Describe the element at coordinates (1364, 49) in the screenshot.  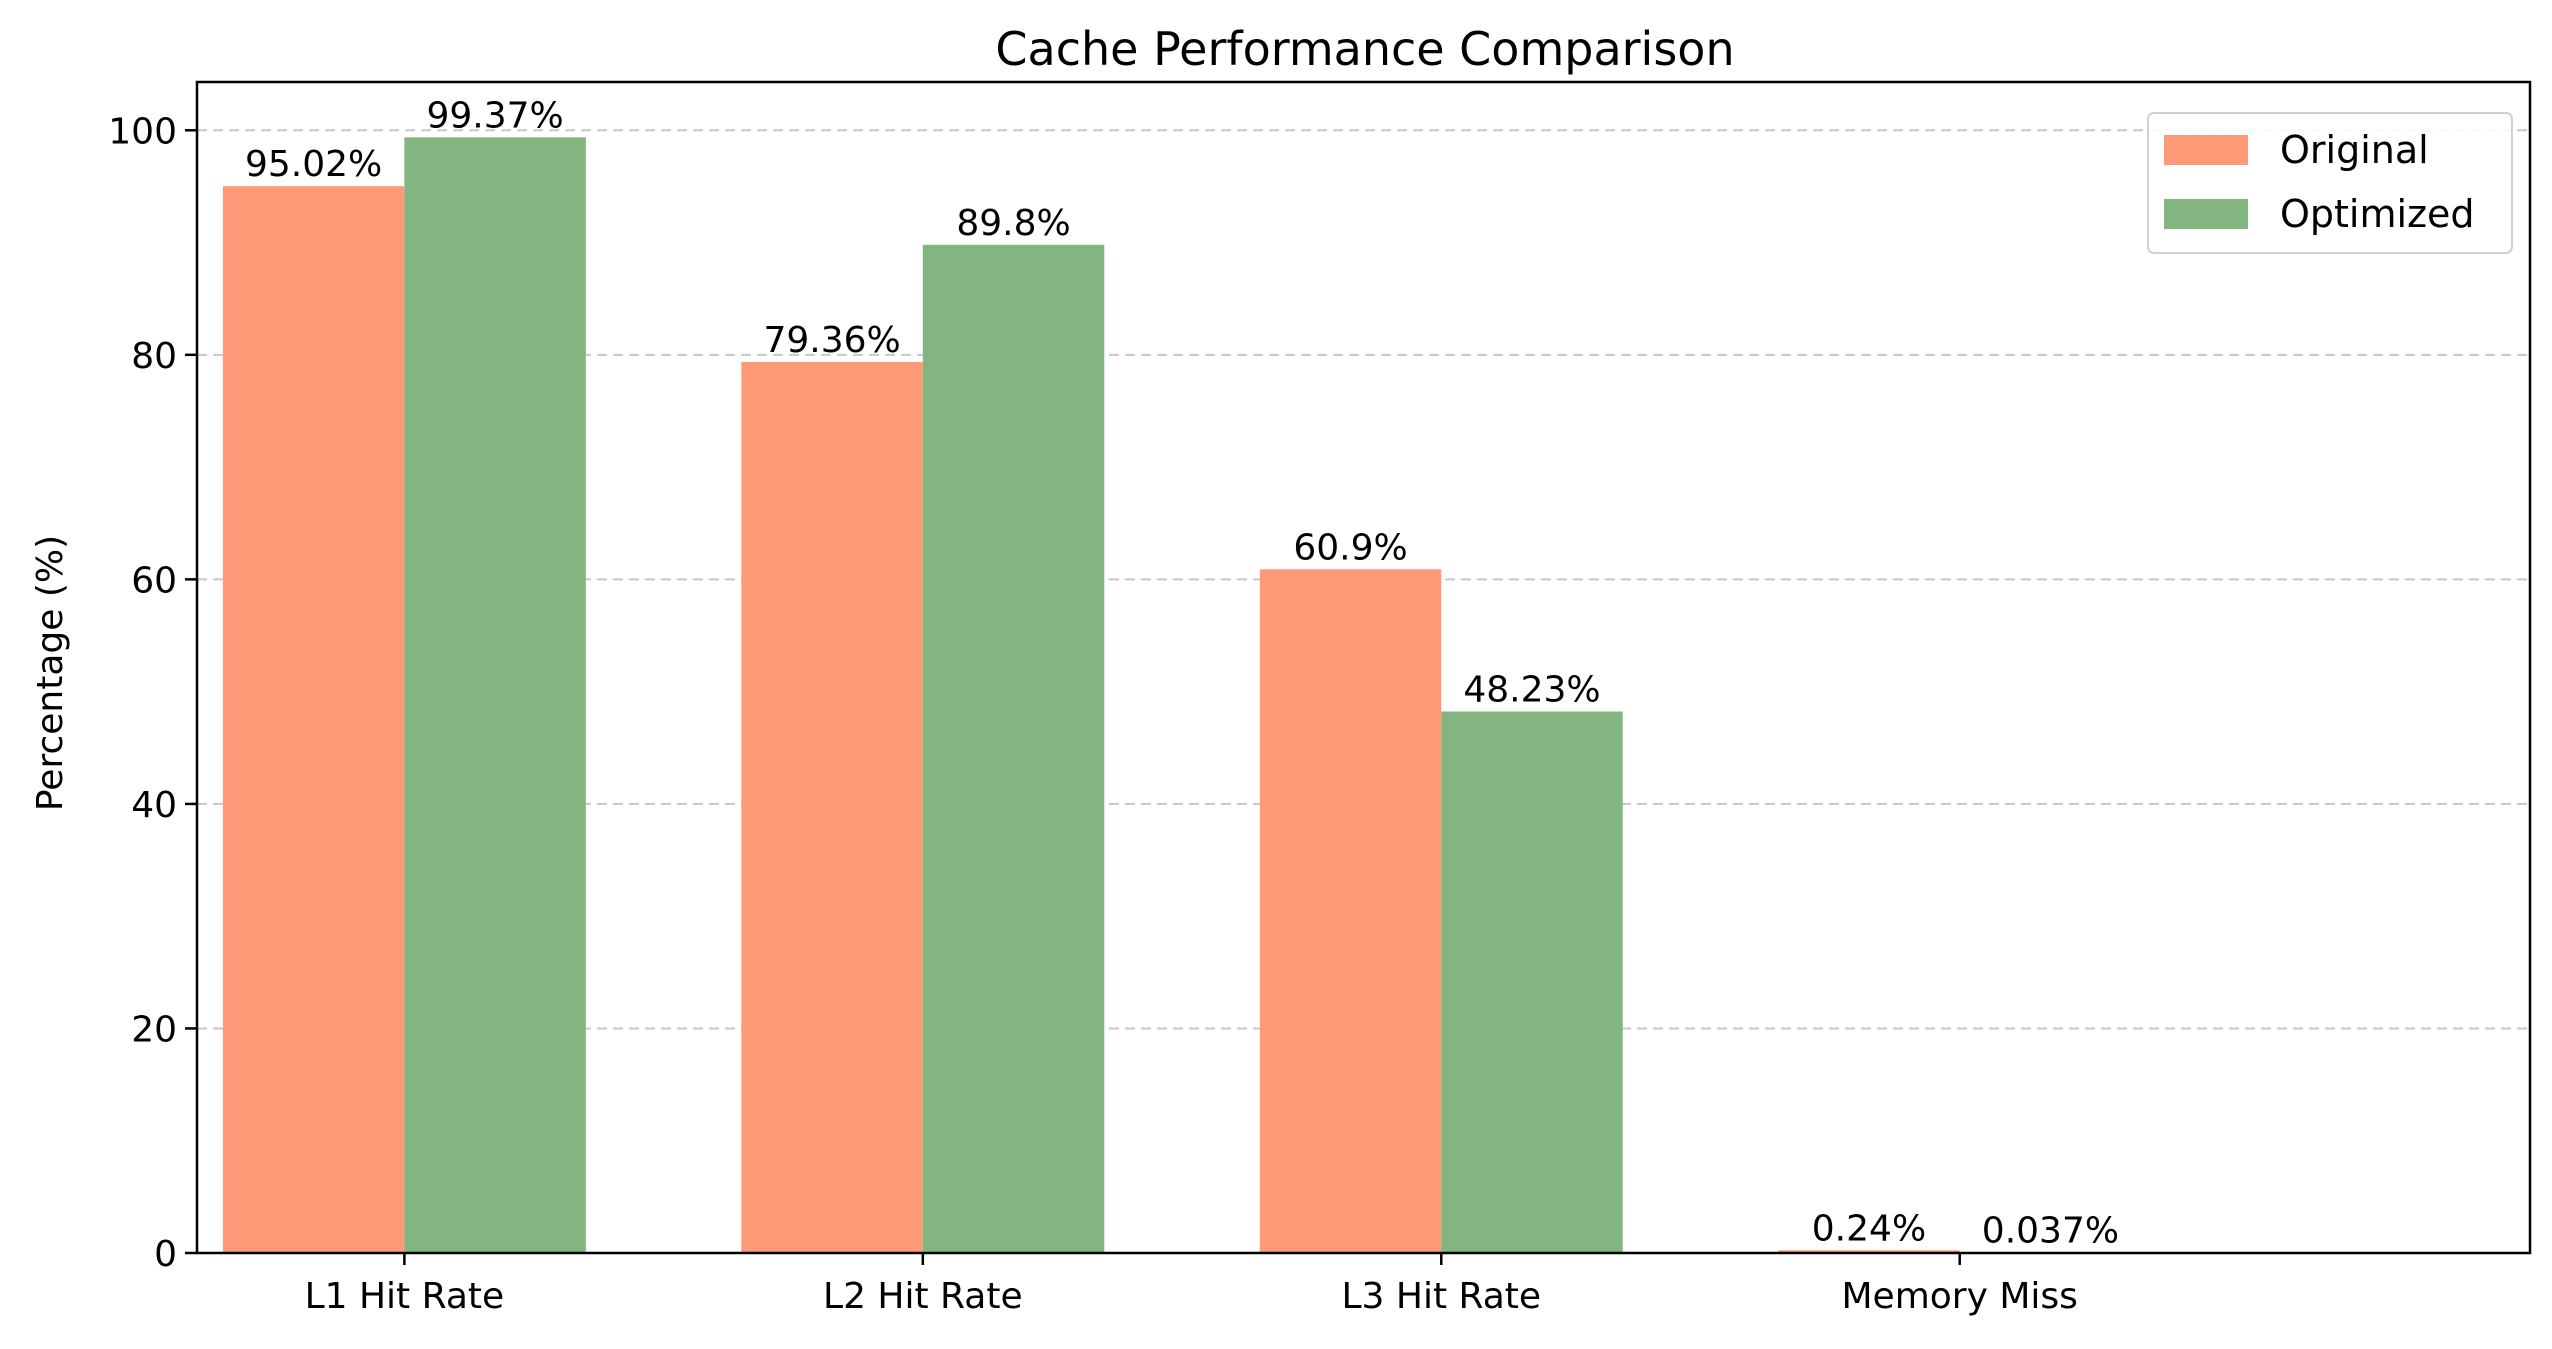
I see `chart-title: Cache Performance Comparison` at that location.